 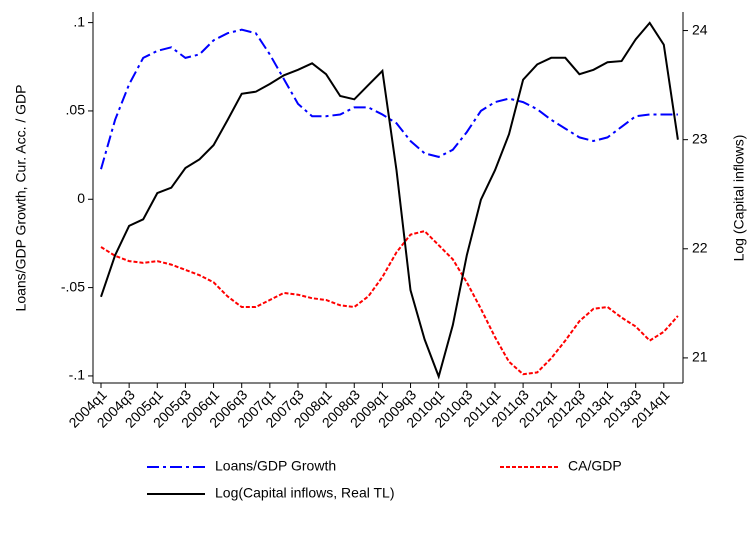 What do you see at coordinates (76, 110) in the screenshot?
I see `y-tick-label: .05` at bounding box center [76, 110].